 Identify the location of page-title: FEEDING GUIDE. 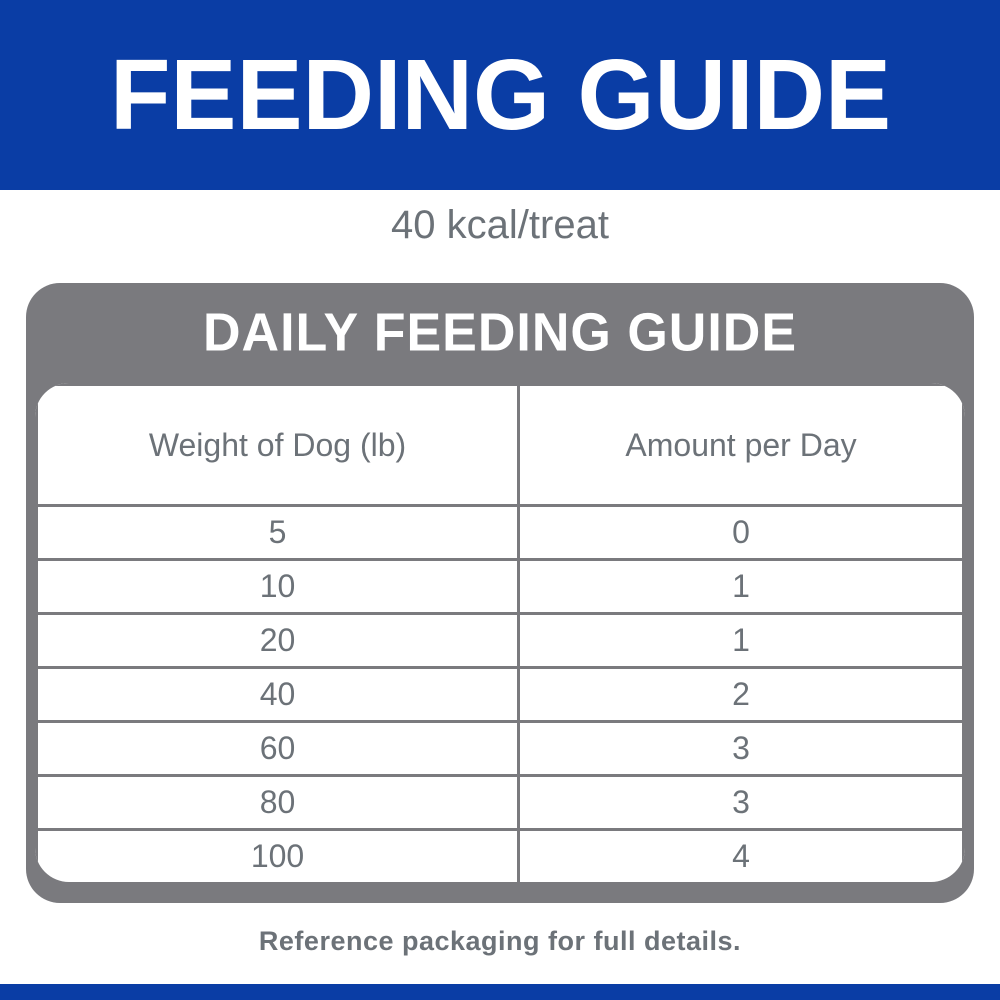
(500, 95).